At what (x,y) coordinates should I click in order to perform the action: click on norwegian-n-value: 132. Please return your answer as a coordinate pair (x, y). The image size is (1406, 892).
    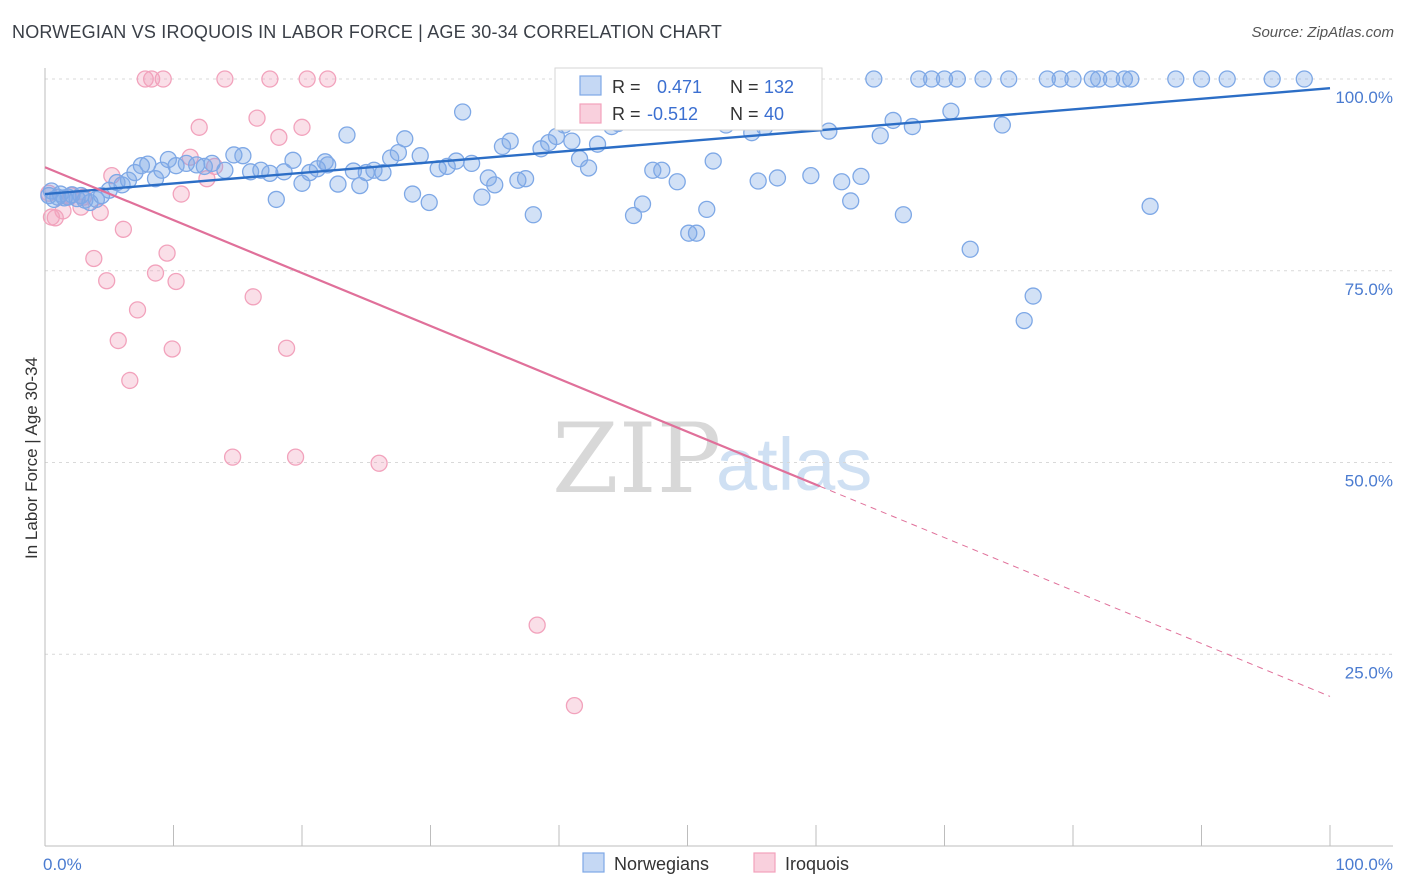
    Looking at the image, I should click on (779, 87).